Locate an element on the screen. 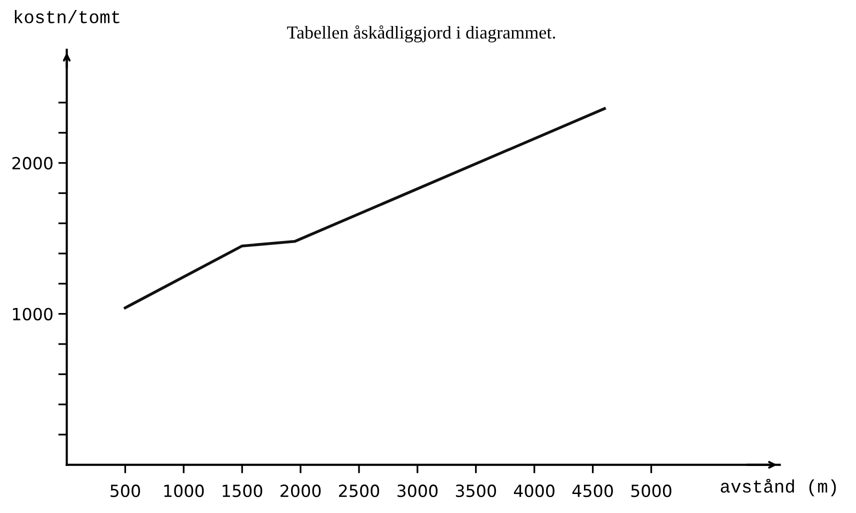 This screenshot has height=513, width=856. x-tick-label: 3500 is located at coordinates (476, 491).